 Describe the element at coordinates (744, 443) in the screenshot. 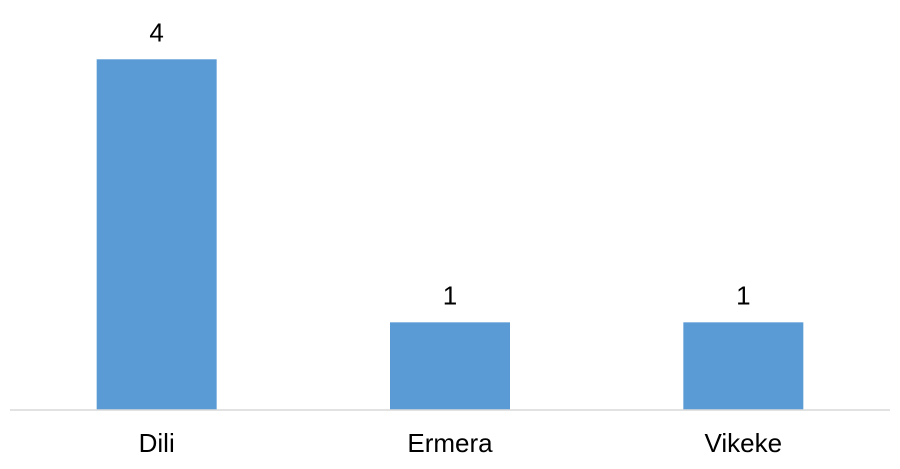

I see `category-label-vikeke: Vikeke` at that location.